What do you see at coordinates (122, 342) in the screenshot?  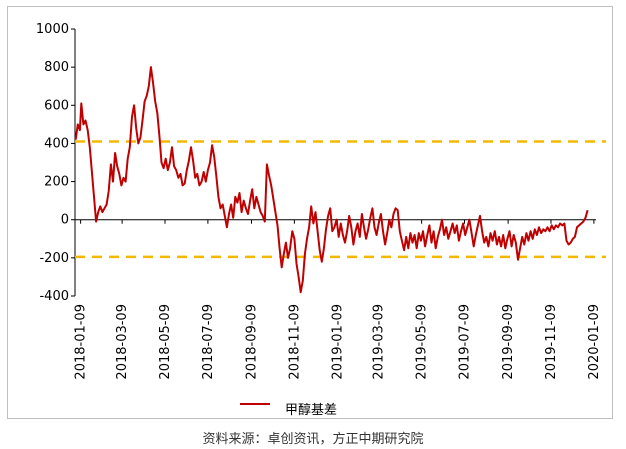 I see `x-tick-label: 2018-03-09` at bounding box center [122, 342].